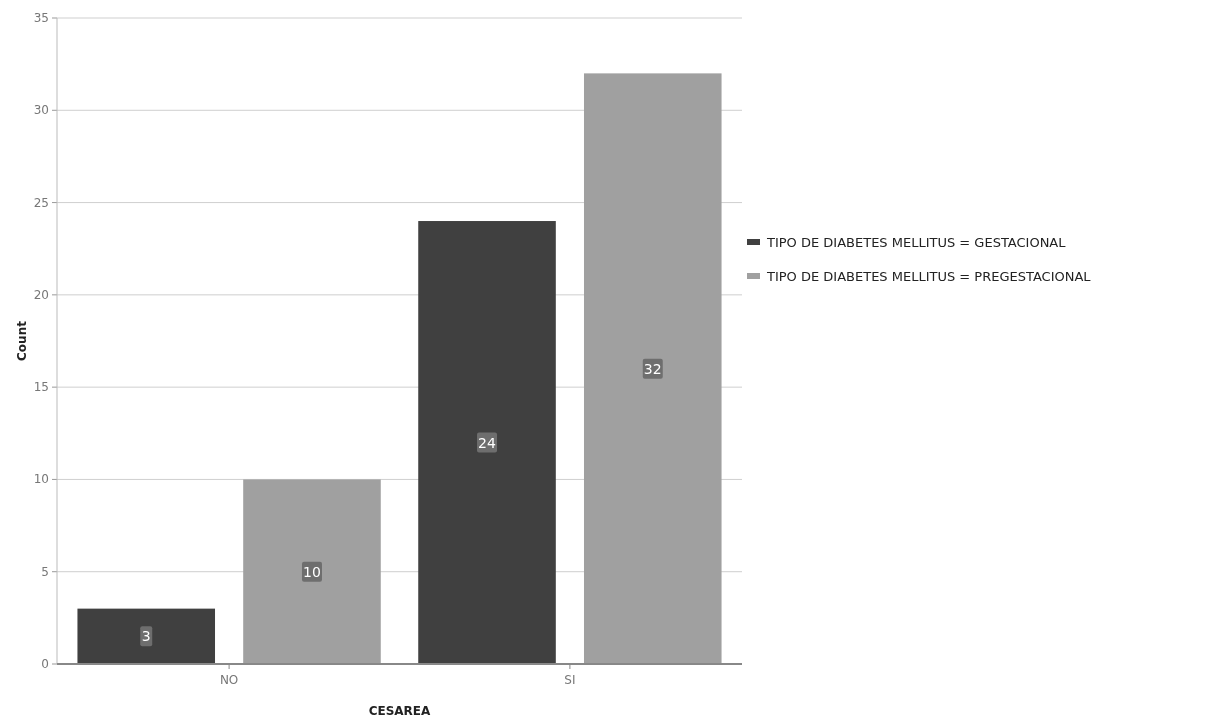 The height and width of the screenshot is (725, 1207). What do you see at coordinates (41, 110) in the screenshot?
I see `y-tick-label: 30` at bounding box center [41, 110].